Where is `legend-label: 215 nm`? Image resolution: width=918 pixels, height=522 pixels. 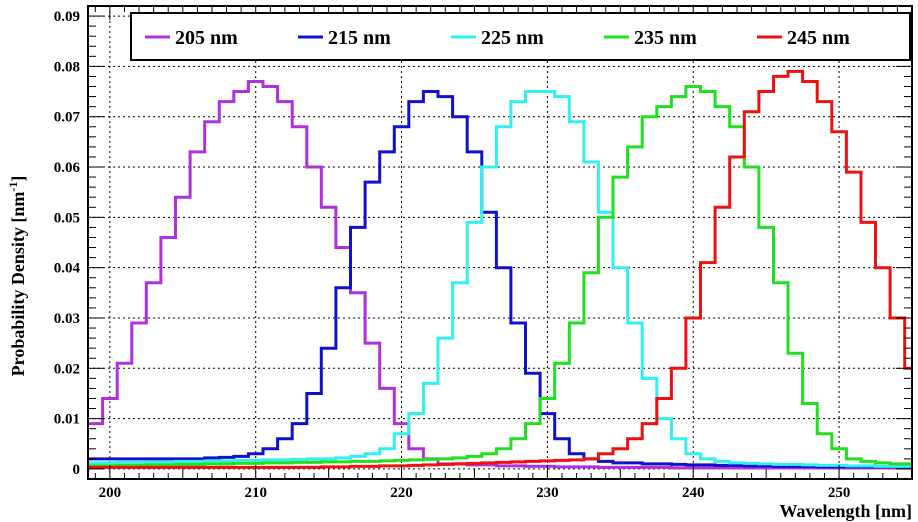 legend-label: 215 nm is located at coordinates (359, 38).